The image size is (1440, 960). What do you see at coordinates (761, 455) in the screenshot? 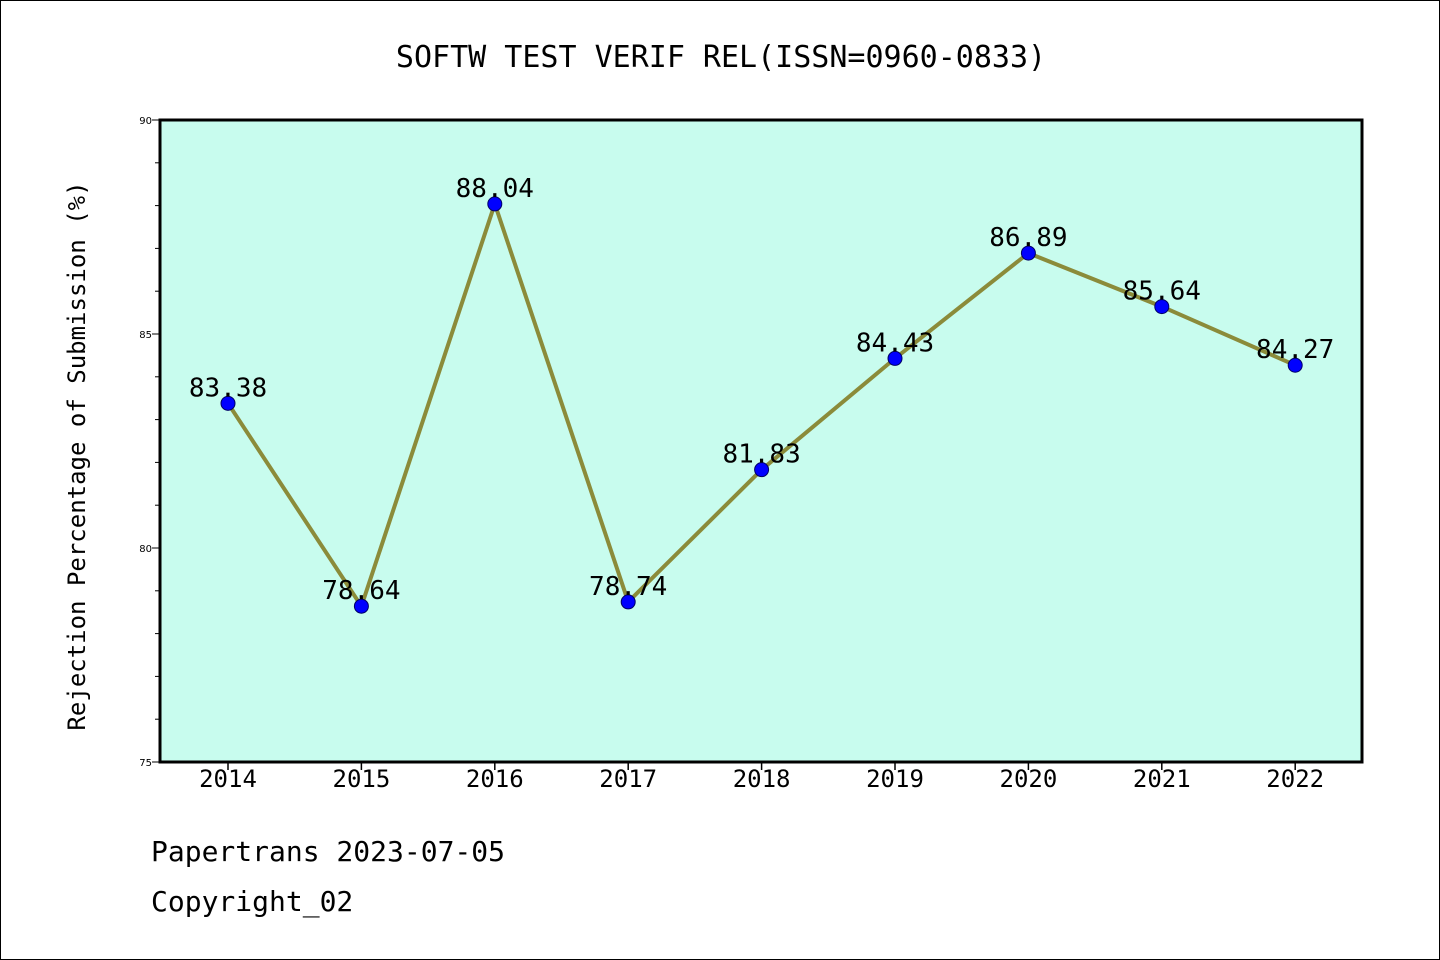
I see `data-label: 81.83` at bounding box center [761, 455].